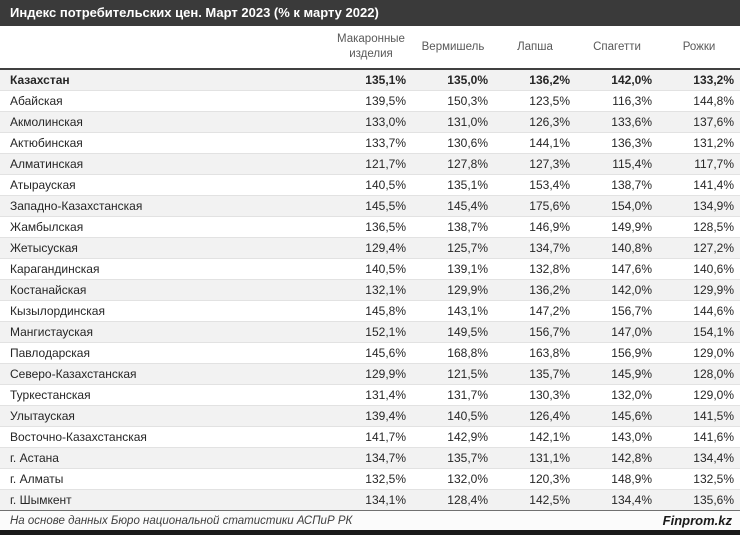 Image resolution: width=740 pixels, height=535 pixels. I want to click on value-cell: 149,5%, so click(453, 332).